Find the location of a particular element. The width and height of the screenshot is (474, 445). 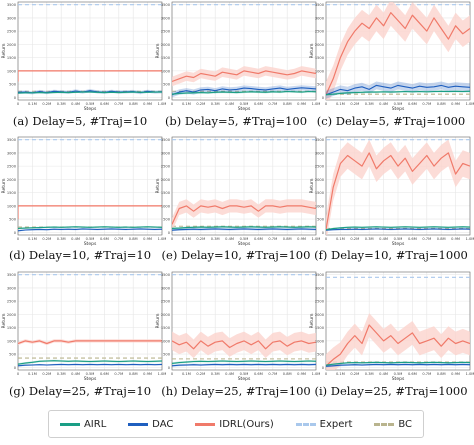

y-tick-label: 2500 is located at coordinates (320, 167).